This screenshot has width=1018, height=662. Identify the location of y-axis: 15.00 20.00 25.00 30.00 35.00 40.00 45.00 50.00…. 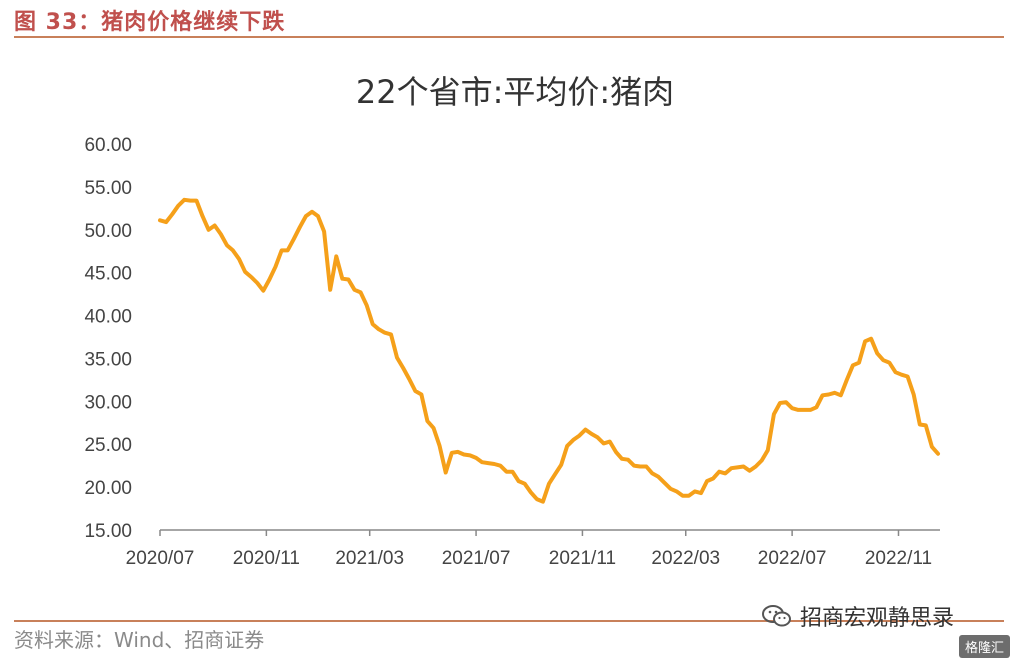
(108, 338).